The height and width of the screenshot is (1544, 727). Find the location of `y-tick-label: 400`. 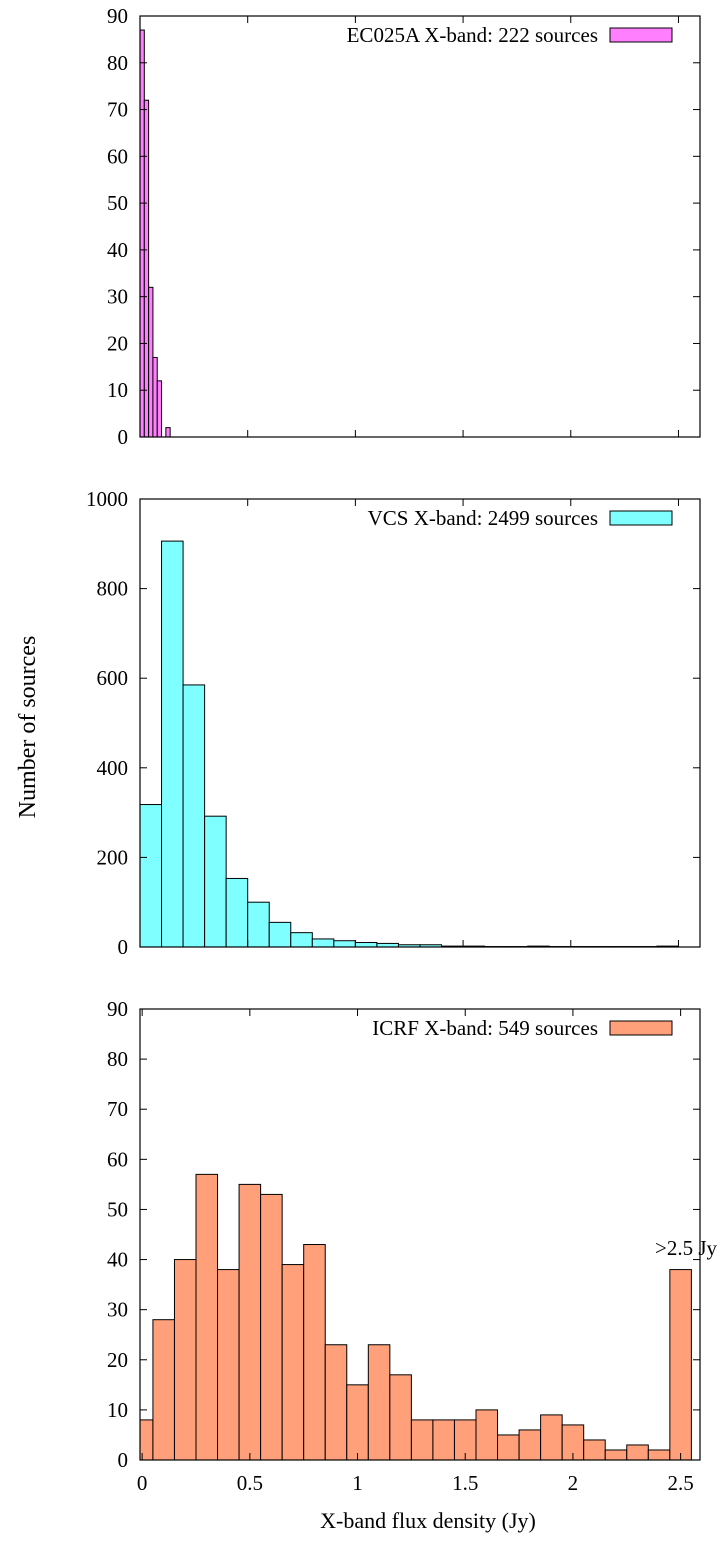

y-tick-label: 400 is located at coordinates (113, 768).